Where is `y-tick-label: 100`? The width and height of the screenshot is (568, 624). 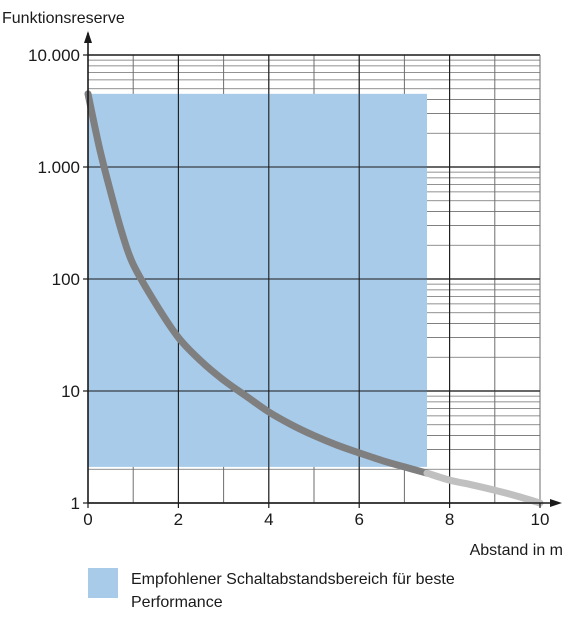 y-tick-label: 100 is located at coordinates (66, 279).